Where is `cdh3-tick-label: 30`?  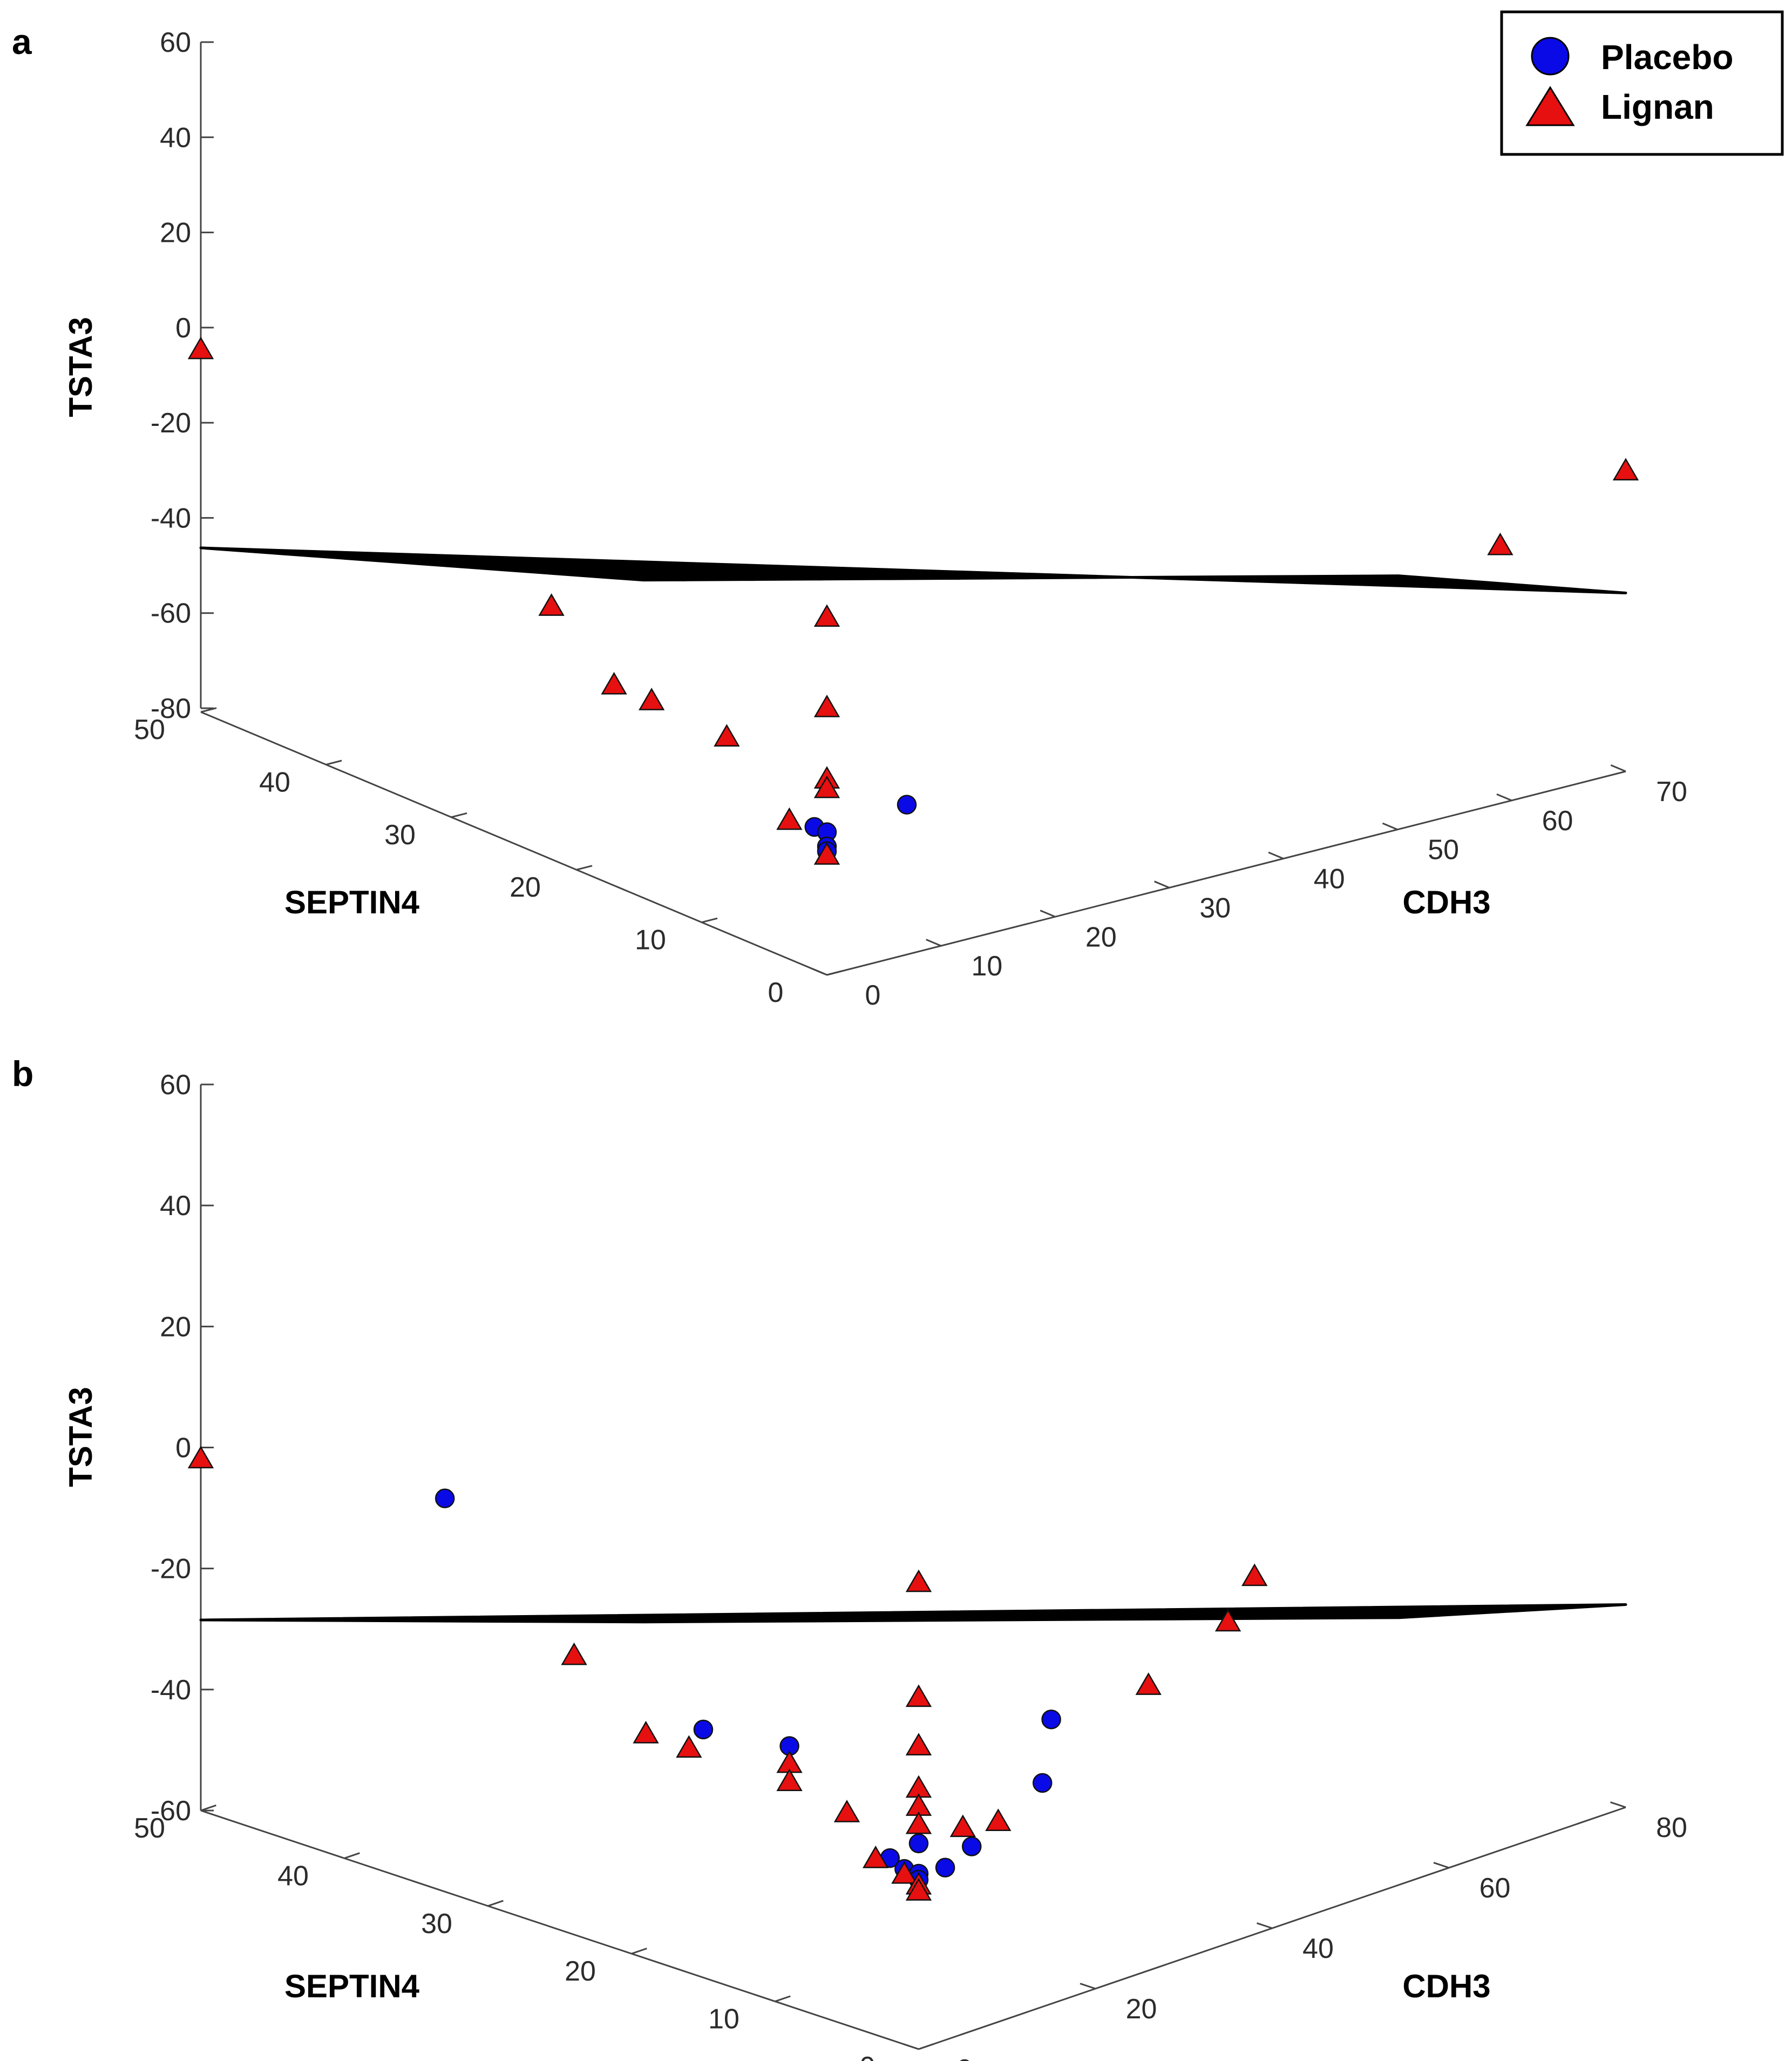 cdh3-tick-label: 30 is located at coordinates (1215, 908).